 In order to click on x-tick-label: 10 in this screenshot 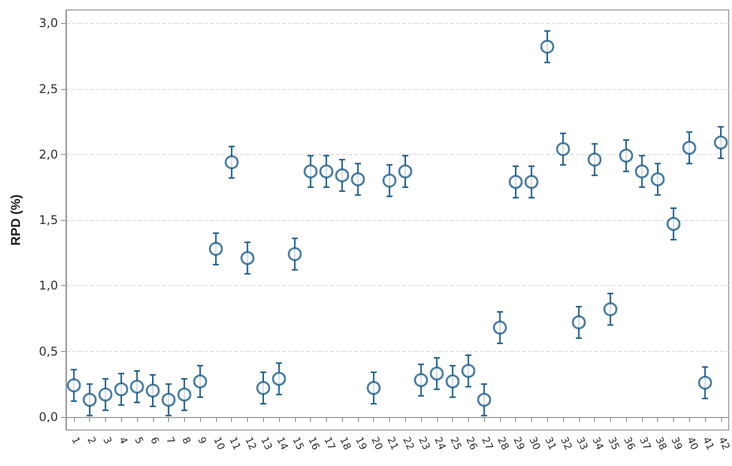, I will do `click(218, 444)`.